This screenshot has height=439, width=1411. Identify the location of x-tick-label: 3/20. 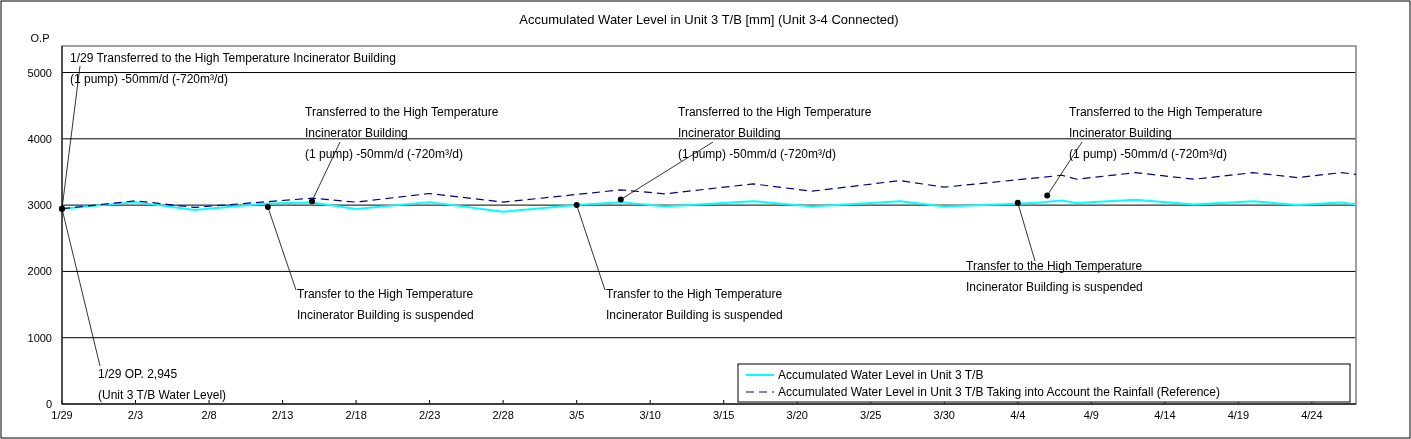
(797, 415).